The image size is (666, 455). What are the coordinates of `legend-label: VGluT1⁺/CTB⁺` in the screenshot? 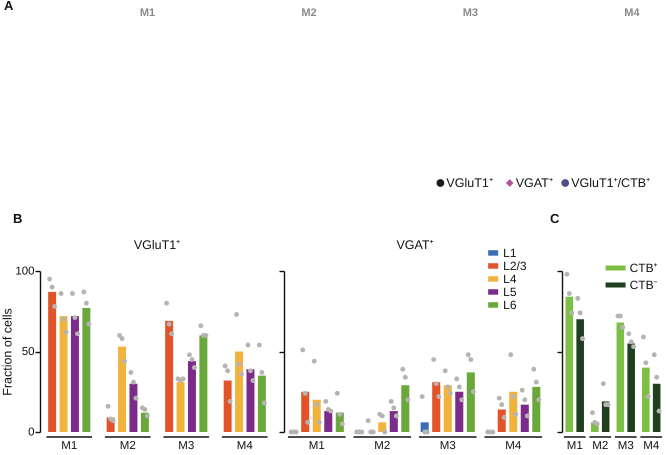 It's located at (610, 183).